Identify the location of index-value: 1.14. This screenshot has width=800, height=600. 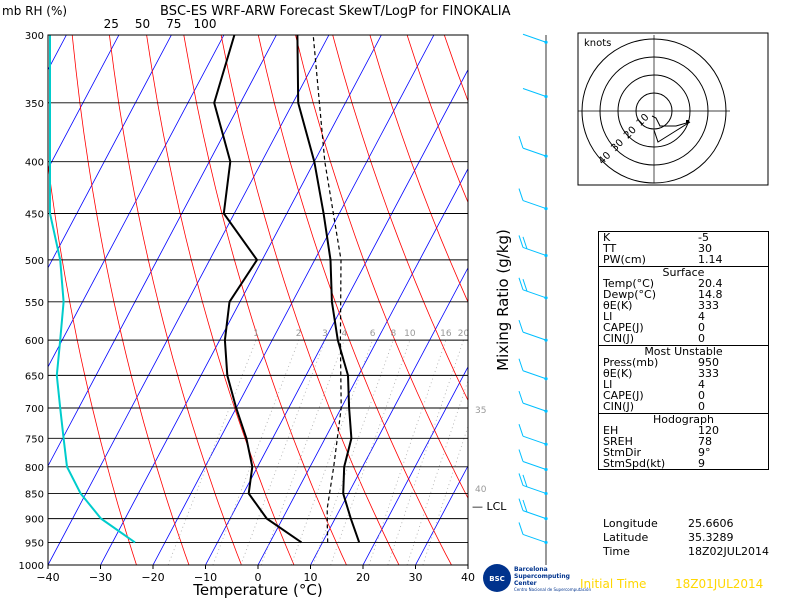
(710, 259).